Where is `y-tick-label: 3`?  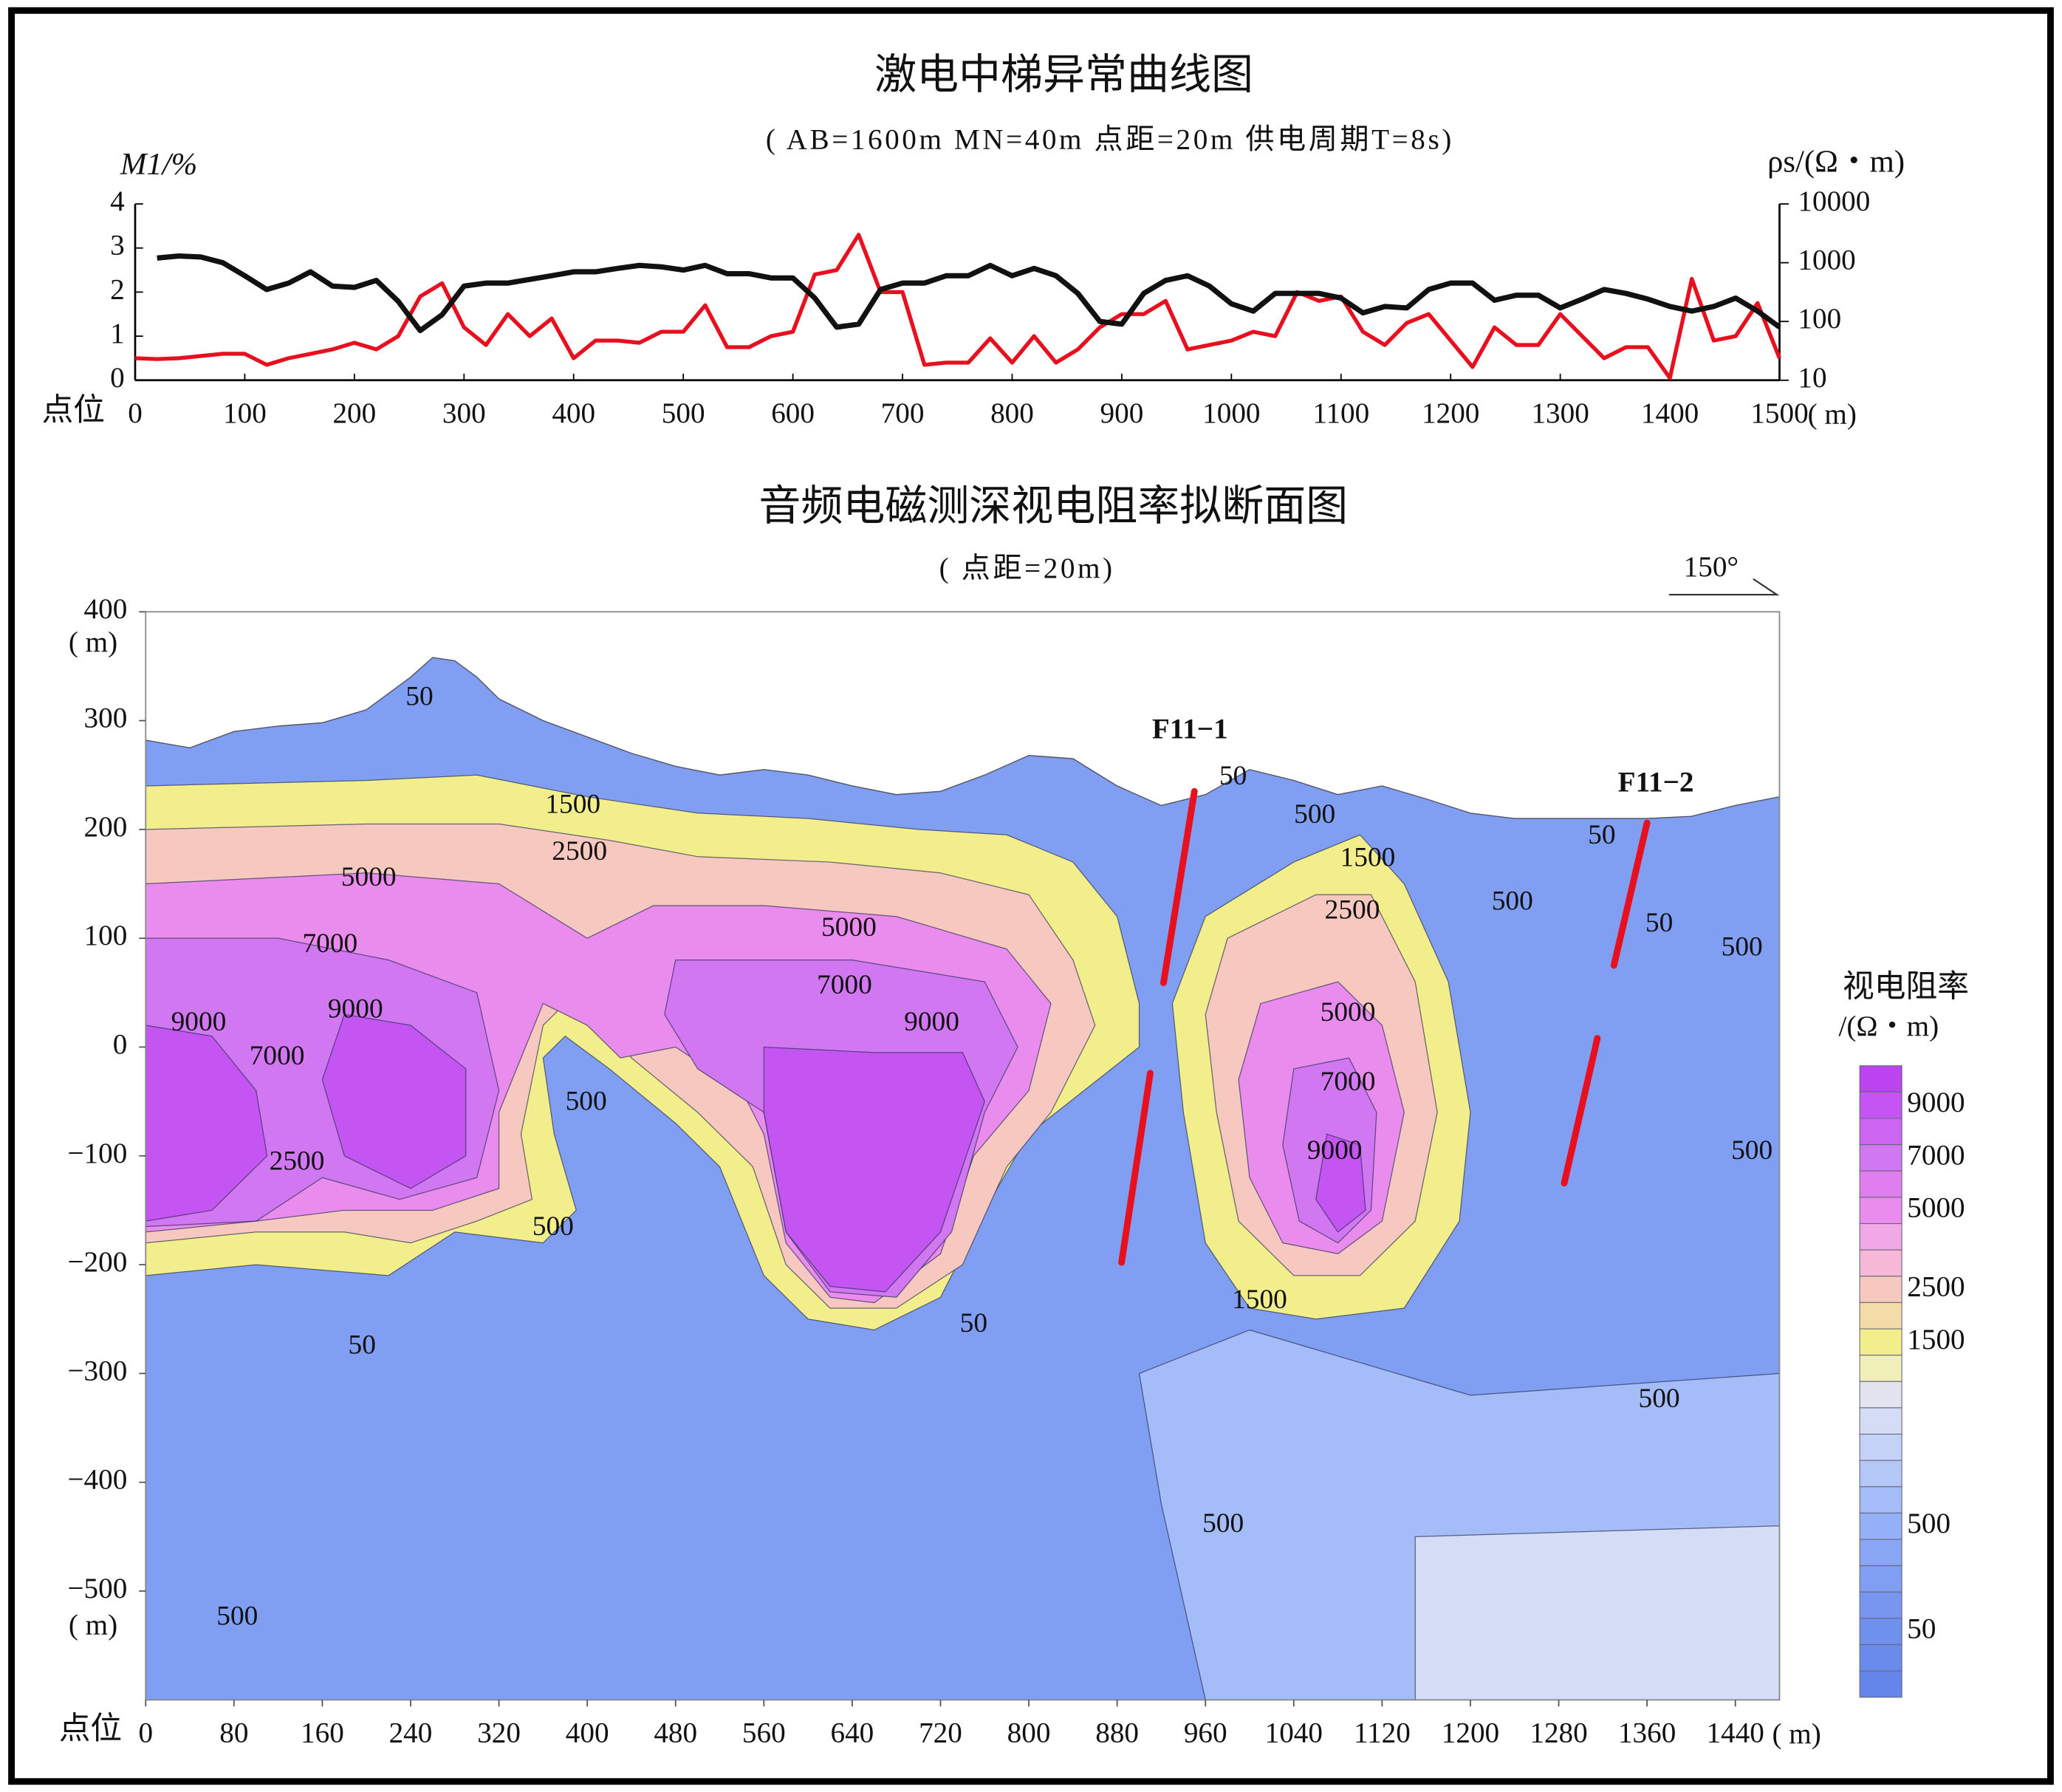 y-tick-label: 3 is located at coordinates (118, 245).